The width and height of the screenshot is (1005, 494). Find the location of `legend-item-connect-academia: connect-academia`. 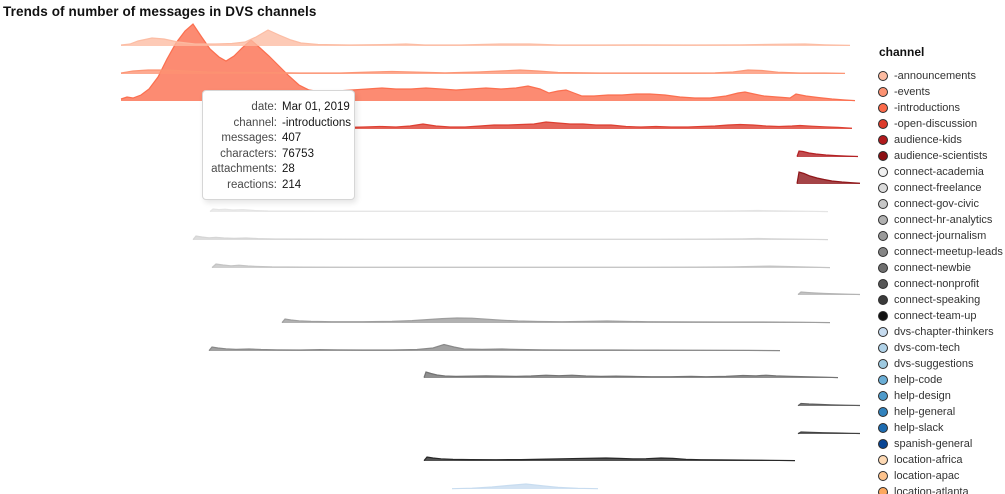

legend-item-connect-academia: connect-academia is located at coordinates (941, 172).